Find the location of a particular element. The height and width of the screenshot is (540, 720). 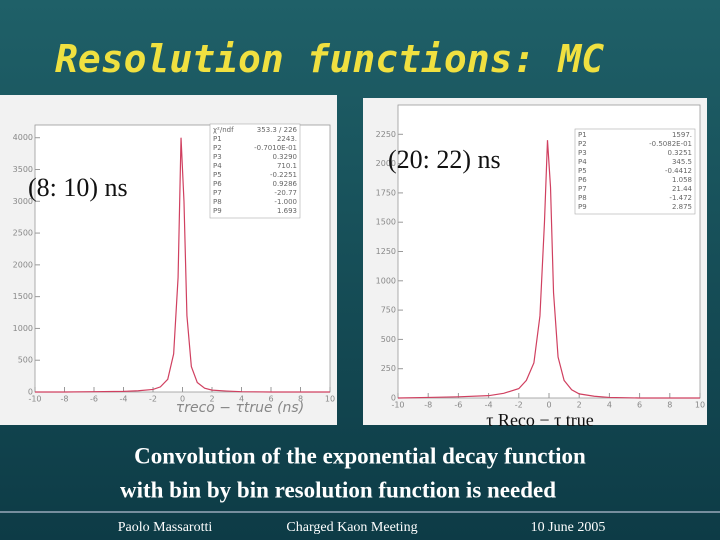

x-axis-label: τ Reco − τ true is located at coordinates (540, 420).